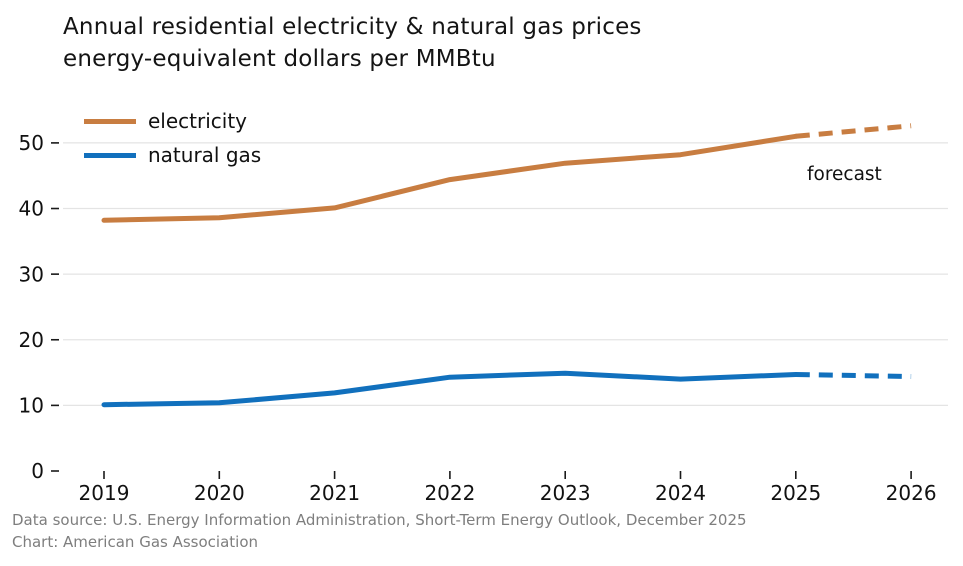 Image resolution: width=963 pixels, height=566 pixels. What do you see at coordinates (31, 209) in the screenshot?
I see `y-tick-label: 40` at bounding box center [31, 209].